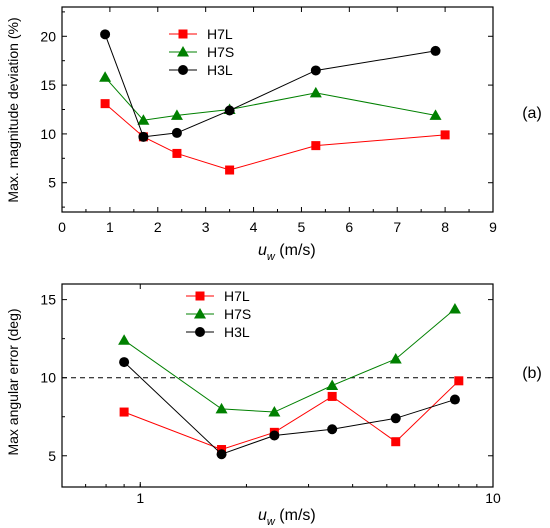  I want to click on x-tick-label: 9, so click(493, 227).